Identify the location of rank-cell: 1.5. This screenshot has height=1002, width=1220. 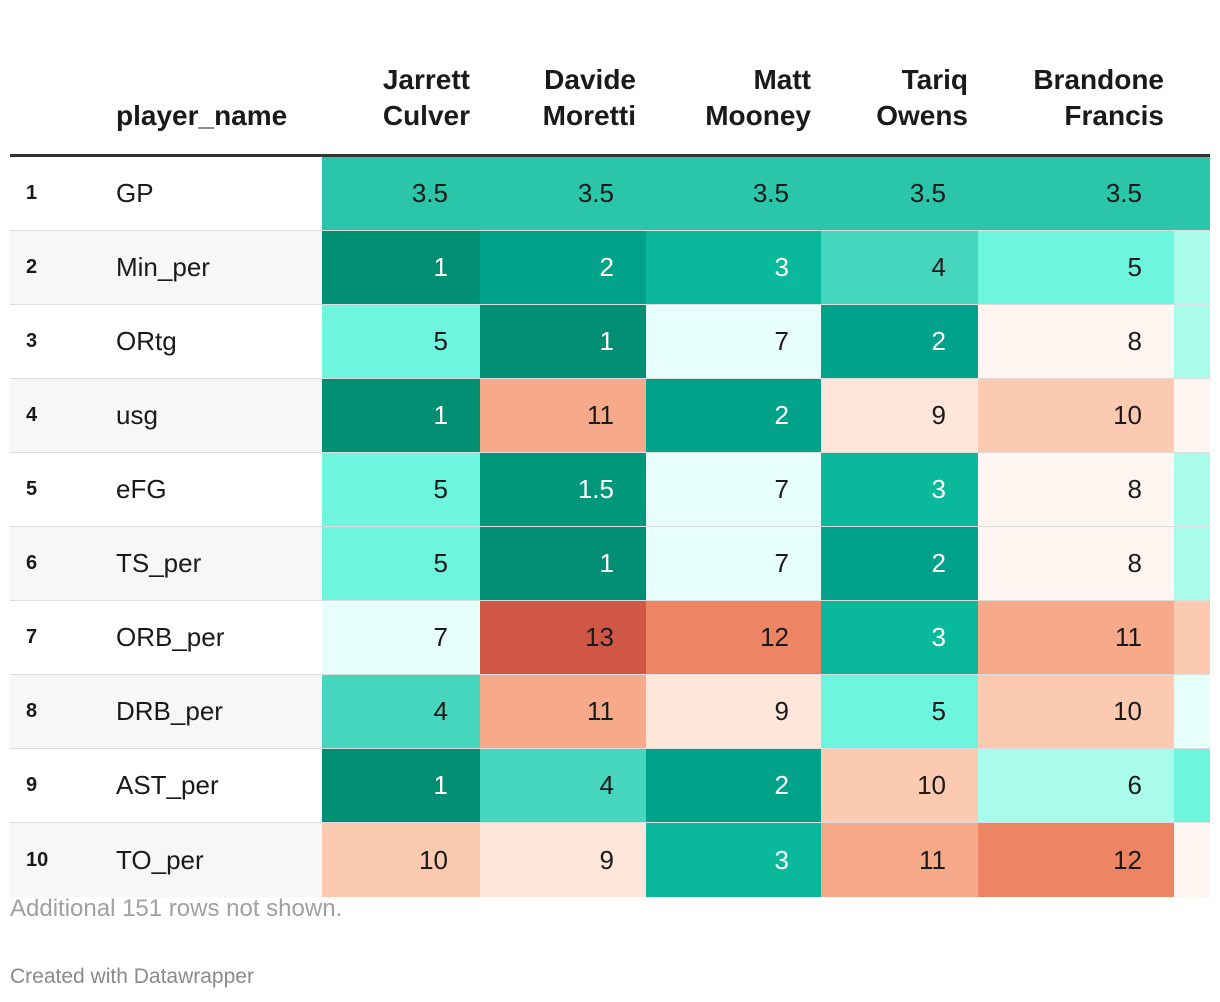
(563, 489).